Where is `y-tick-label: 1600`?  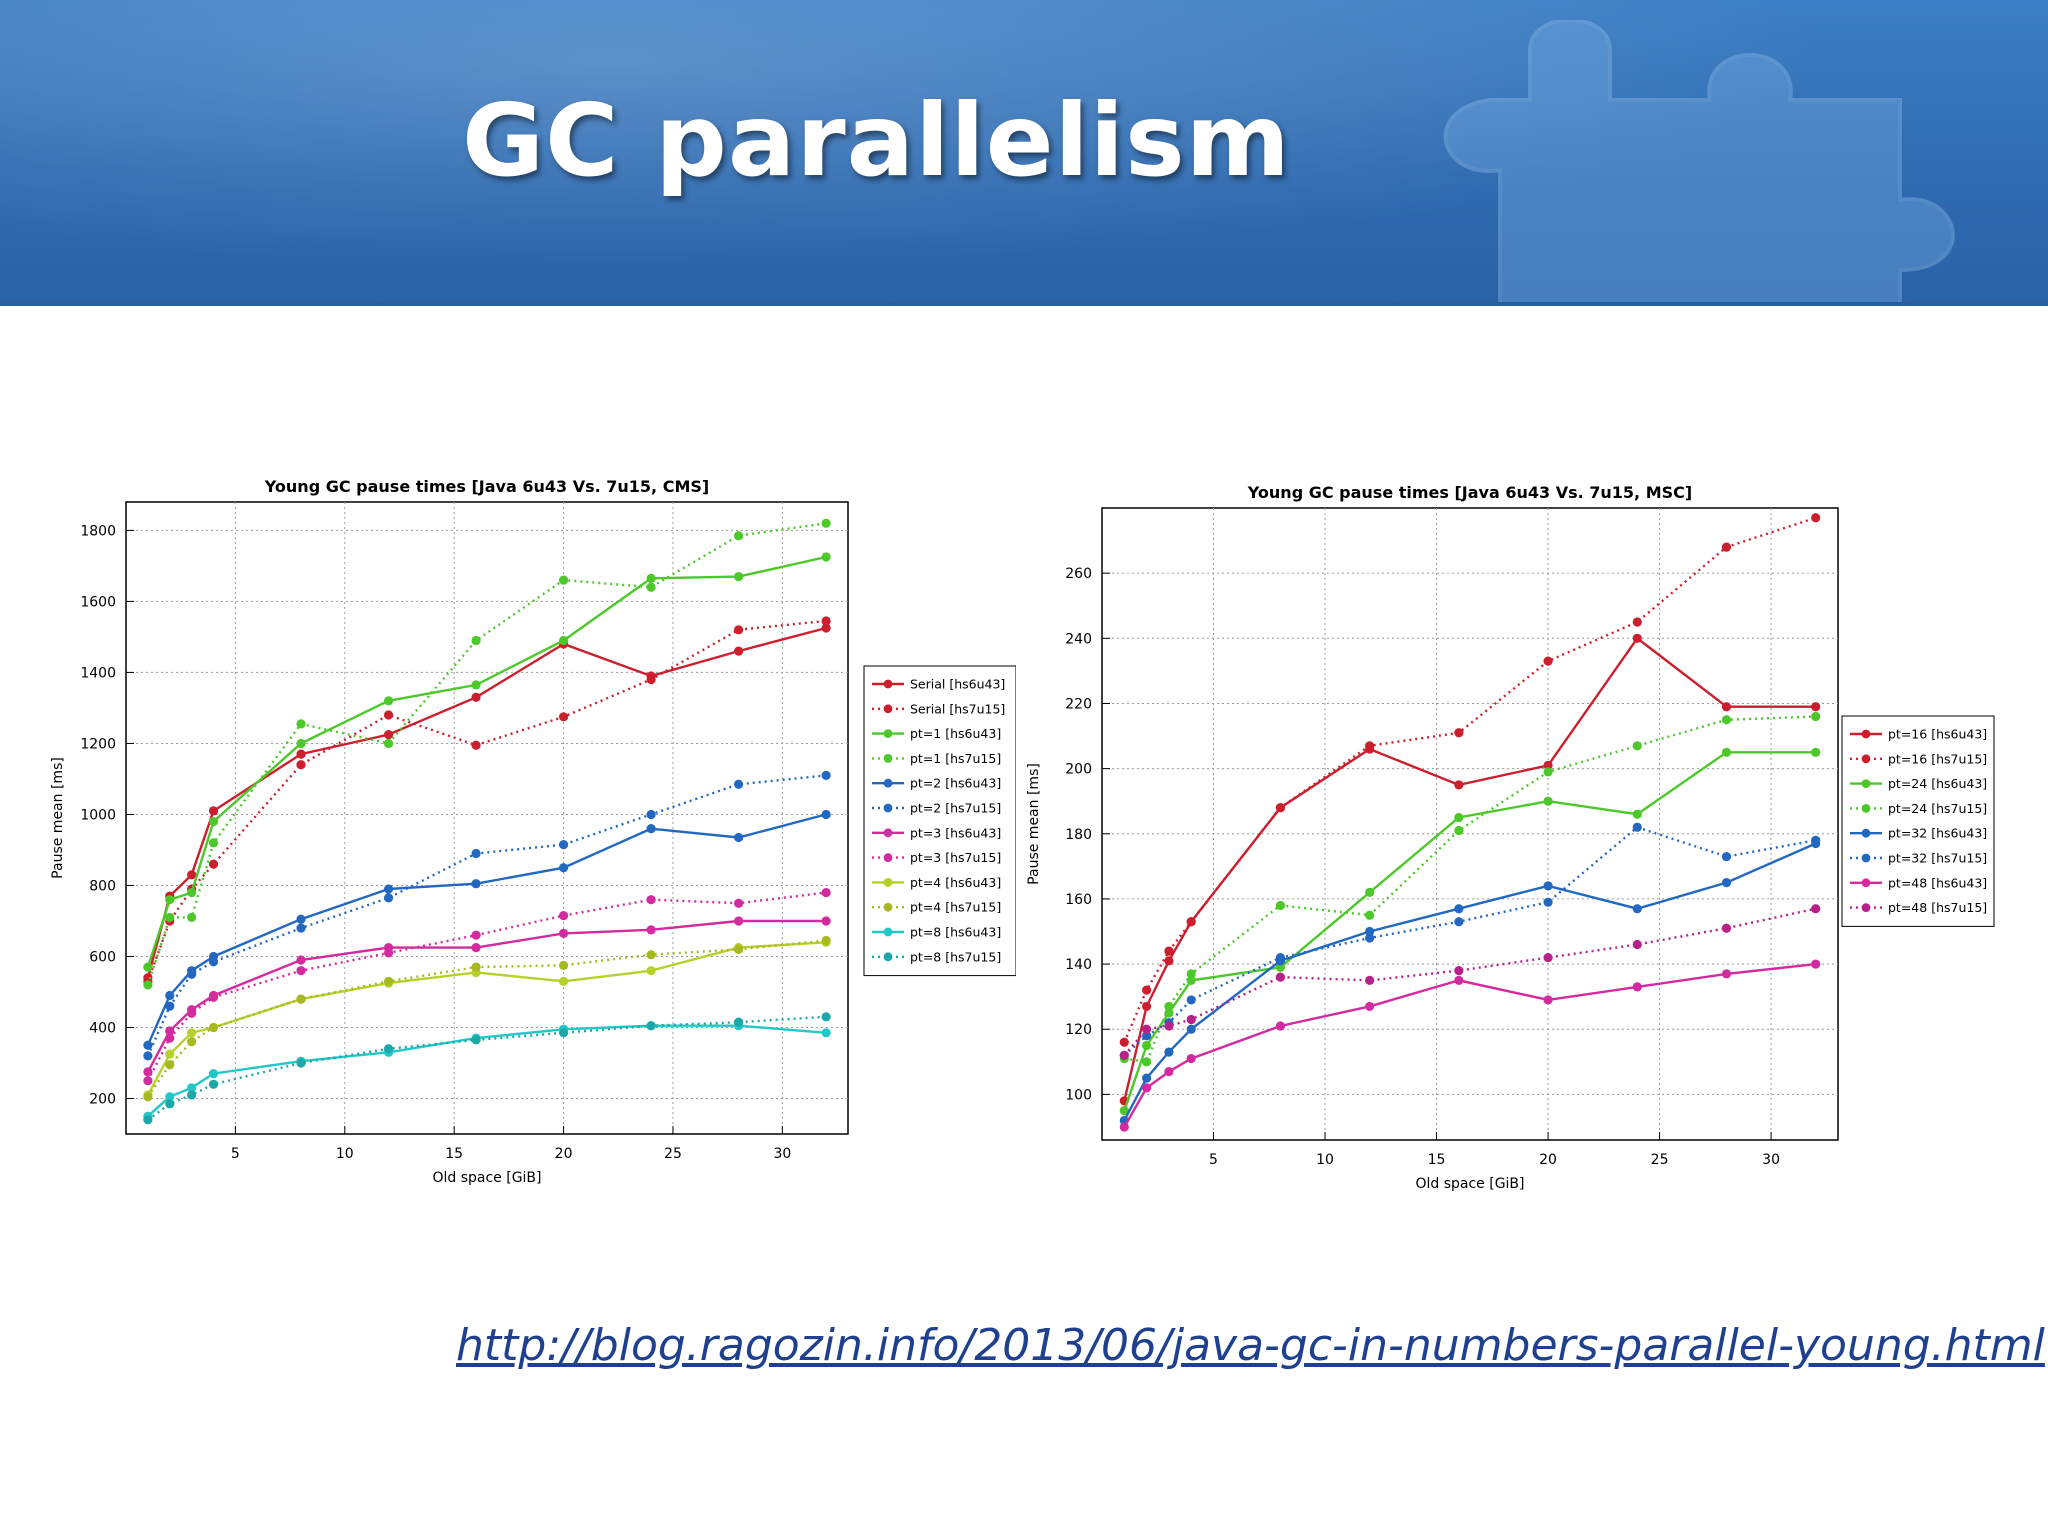
y-tick-label: 1600 is located at coordinates (98, 602).